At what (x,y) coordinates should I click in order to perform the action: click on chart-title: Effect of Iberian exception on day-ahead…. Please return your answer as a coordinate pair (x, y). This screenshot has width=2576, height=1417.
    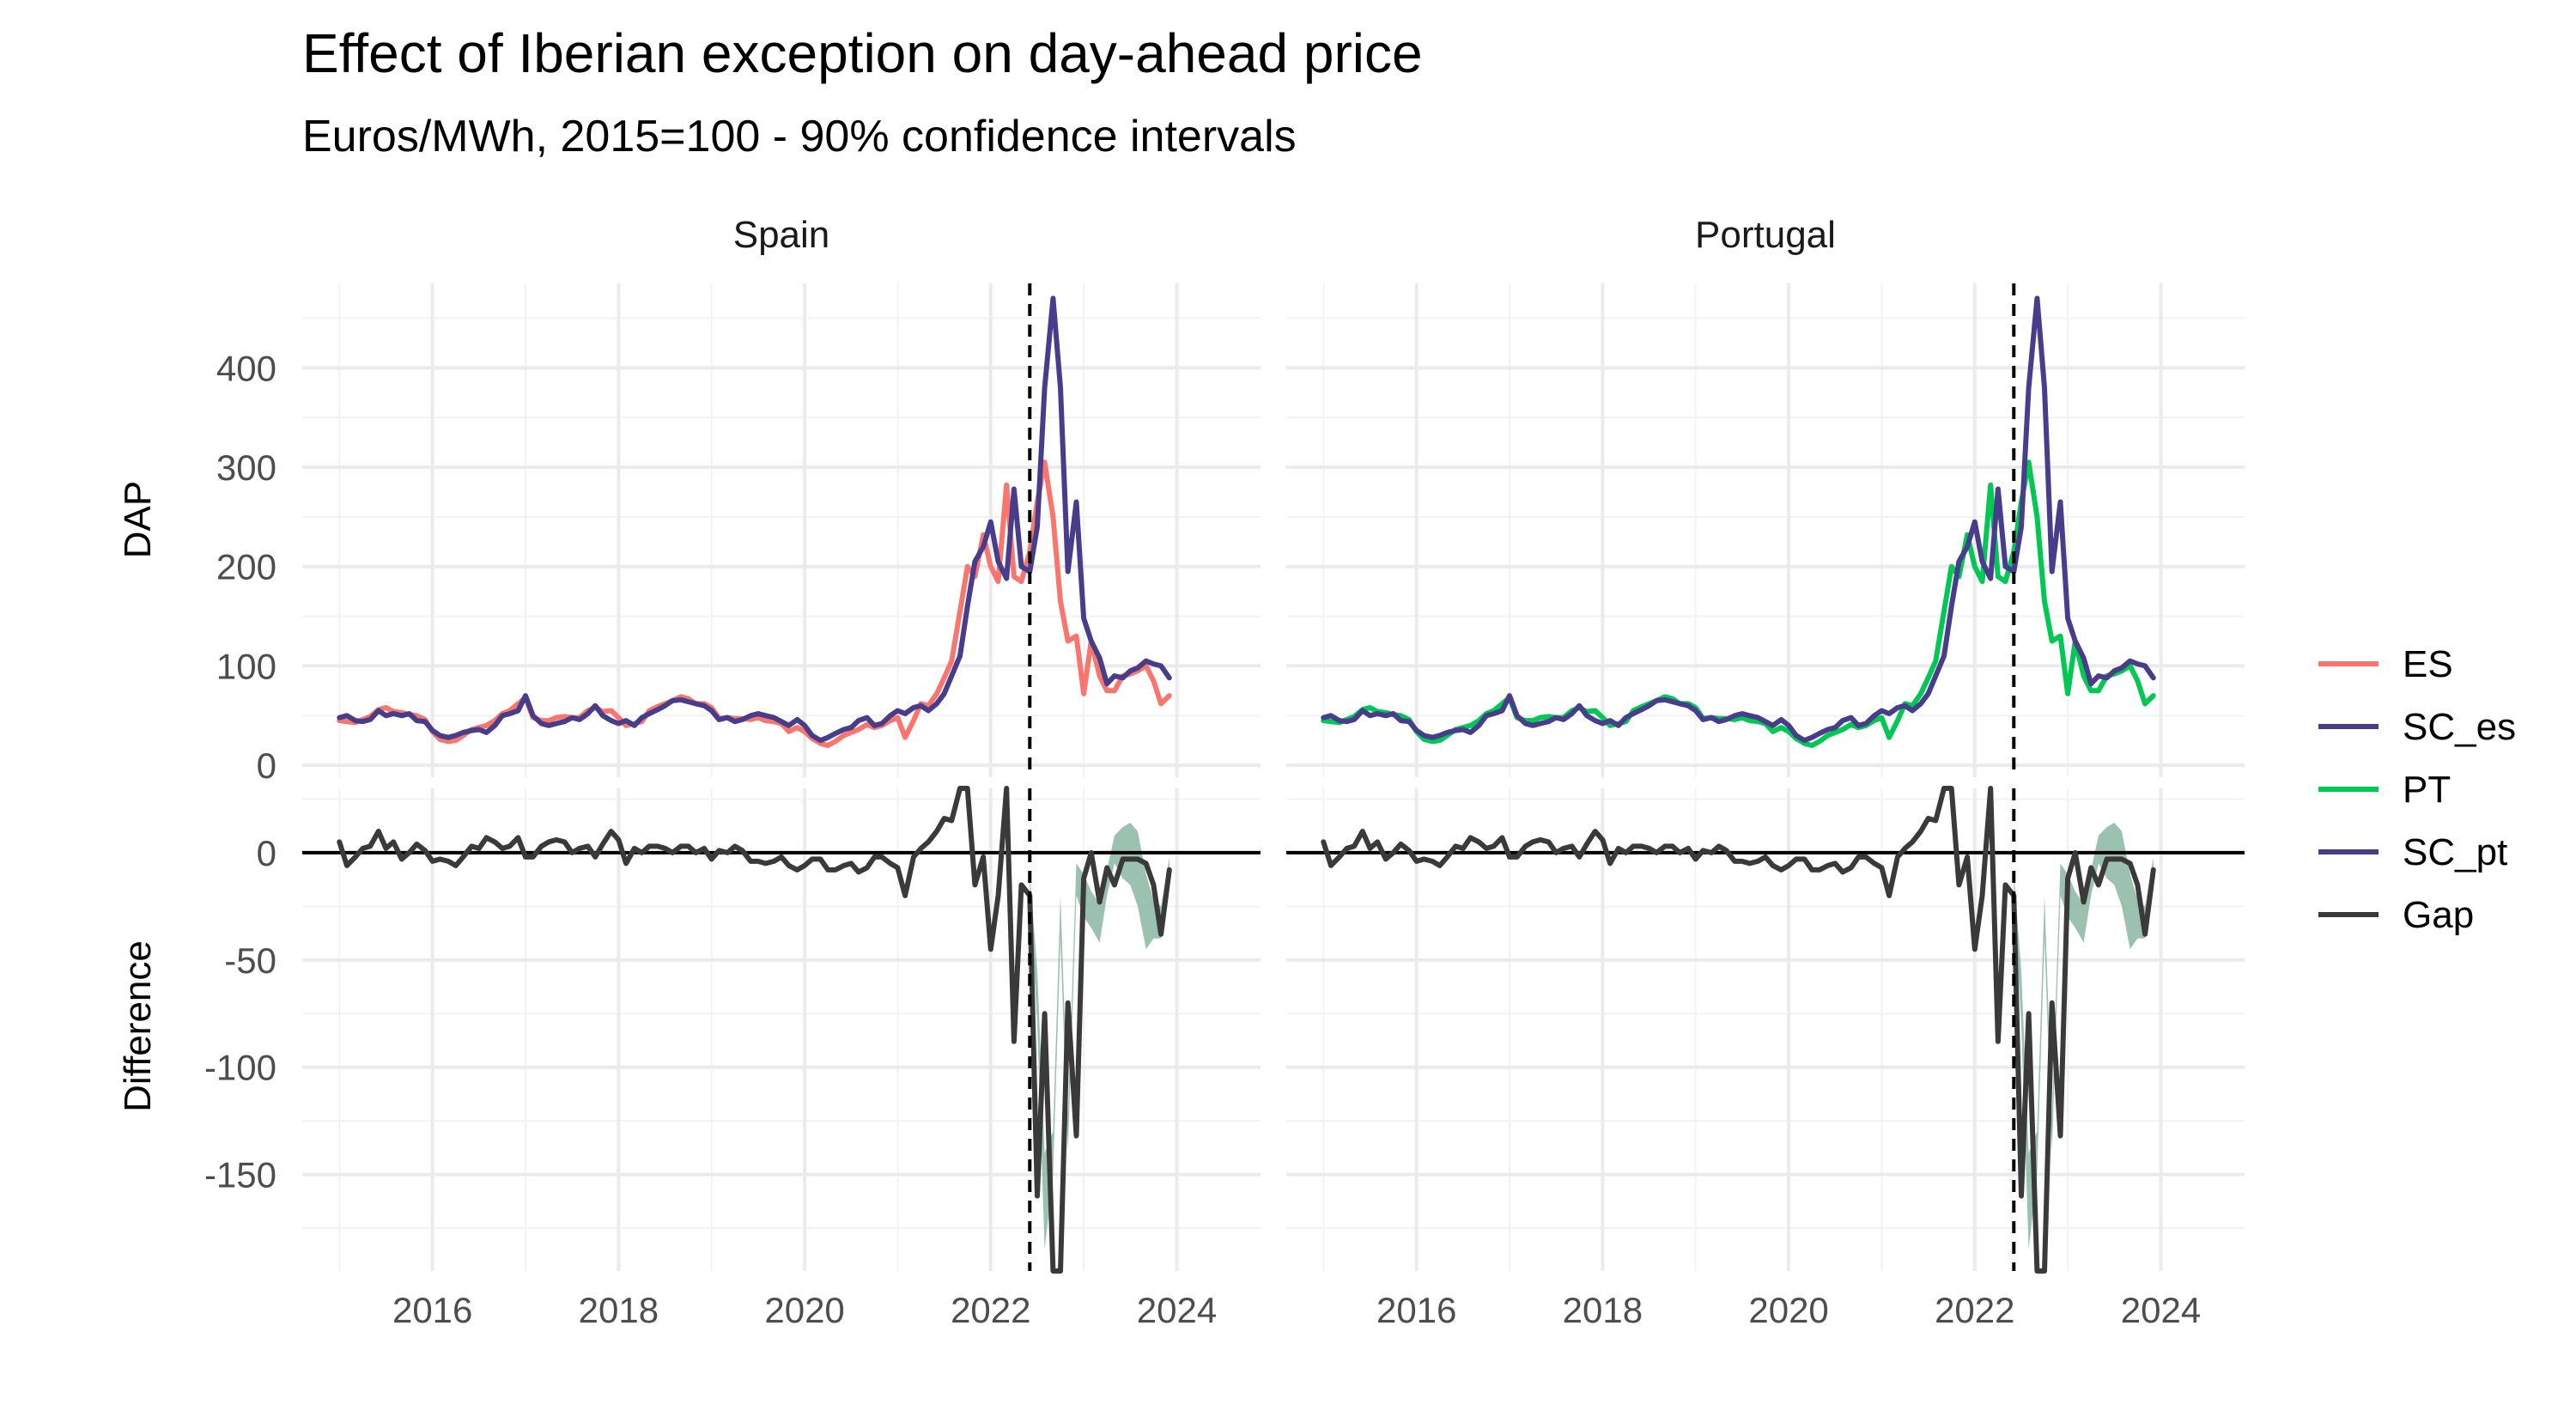
    Looking at the image, I should click on (863, 53).